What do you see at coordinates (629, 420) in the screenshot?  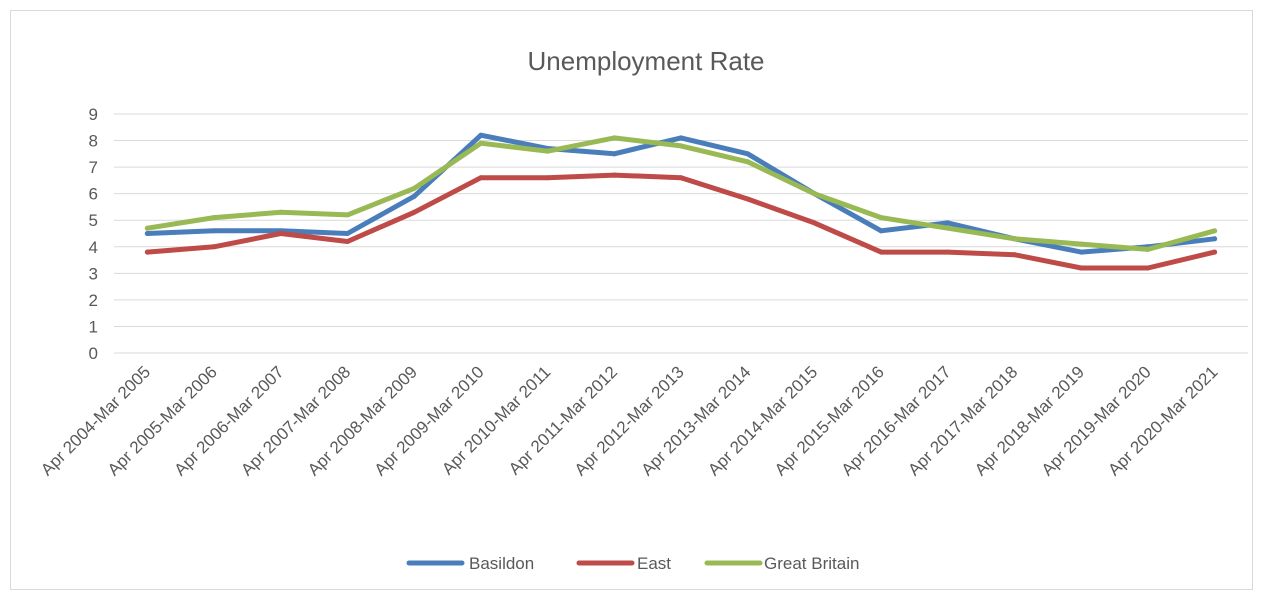 I see `x-tick-label: Apr 2012-Mar 2013` at bounding box center [629, 420].